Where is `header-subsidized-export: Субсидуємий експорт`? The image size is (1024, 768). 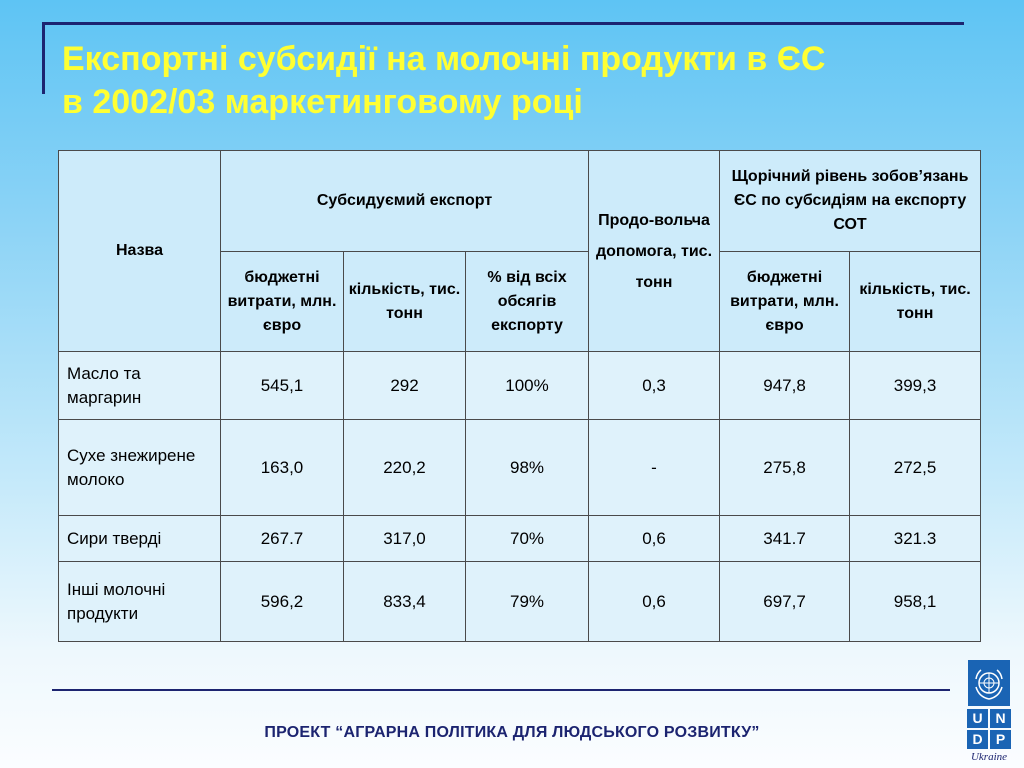
header-subsidized-export: Субсидуємий експорт is located at coordinates (404, 201).